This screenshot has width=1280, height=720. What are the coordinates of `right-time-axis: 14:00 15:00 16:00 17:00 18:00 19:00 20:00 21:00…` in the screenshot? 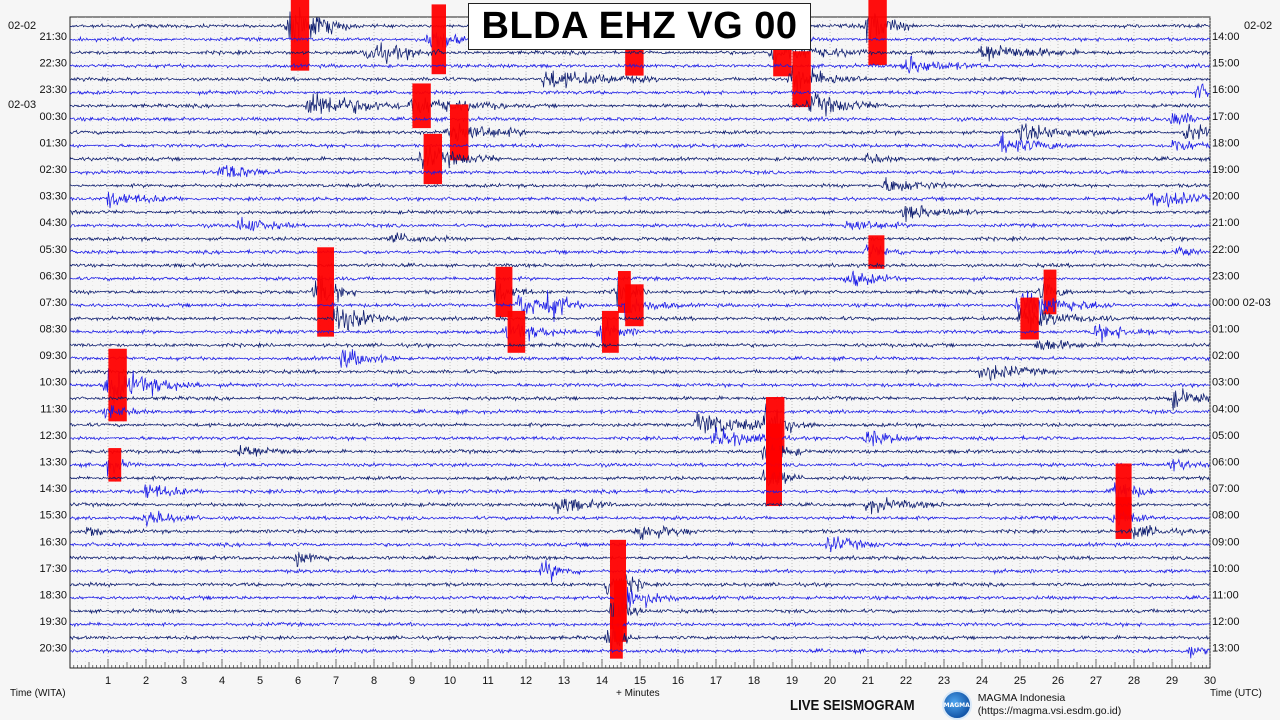 It's located at (1241, 343).